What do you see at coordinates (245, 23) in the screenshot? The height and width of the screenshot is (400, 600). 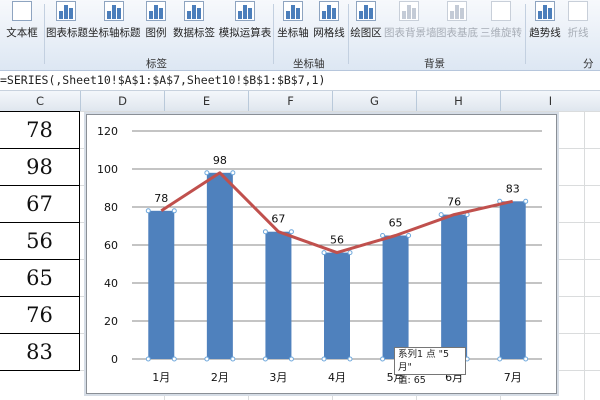 I see `data-table-button: 模拟运算表` at bounding box center [245, 23].